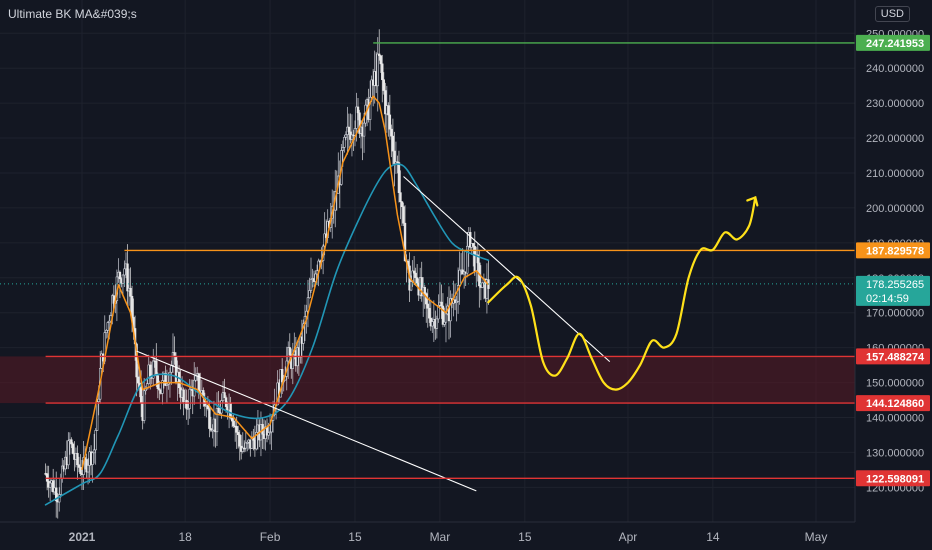  What do you see at coordinates (895, 357) in the screenshot?
I see `zone-top-label: 157.488274` at bounding box center [895, 357].